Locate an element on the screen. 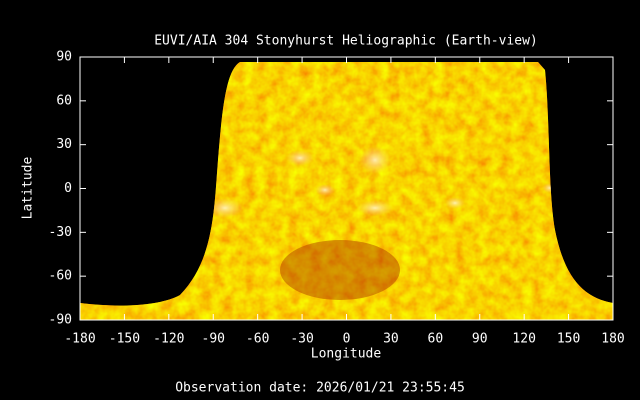 Image resolution: width=640 pixels, height=400 pixels. x-tick-label: -180 is located at coordinates (79, 339).